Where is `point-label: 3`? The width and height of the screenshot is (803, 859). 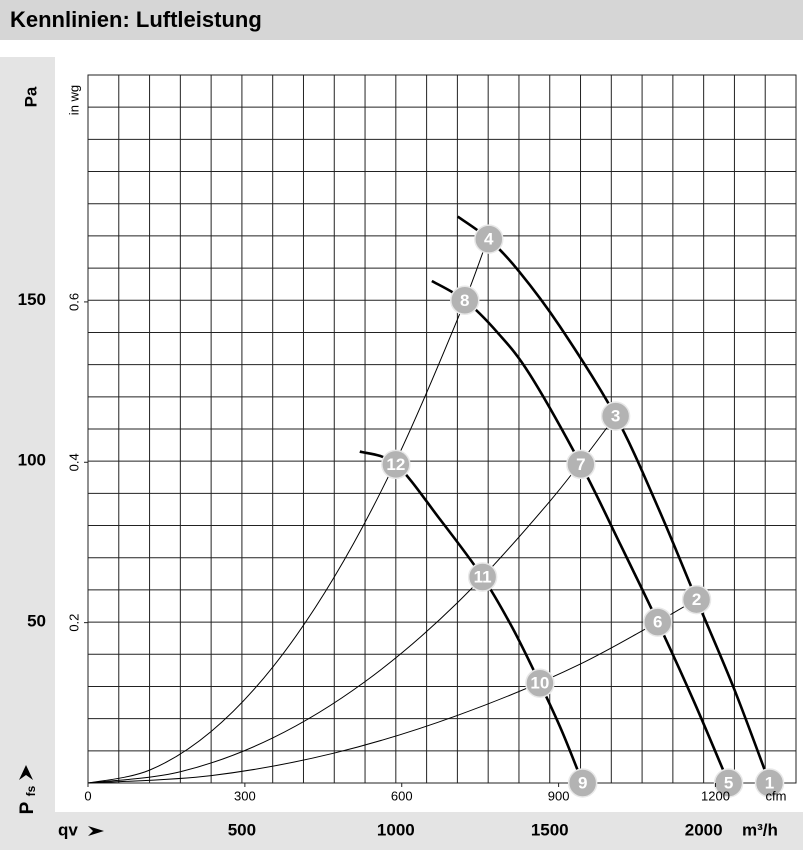 point-label: 3 is located at coordinates (615, 416).